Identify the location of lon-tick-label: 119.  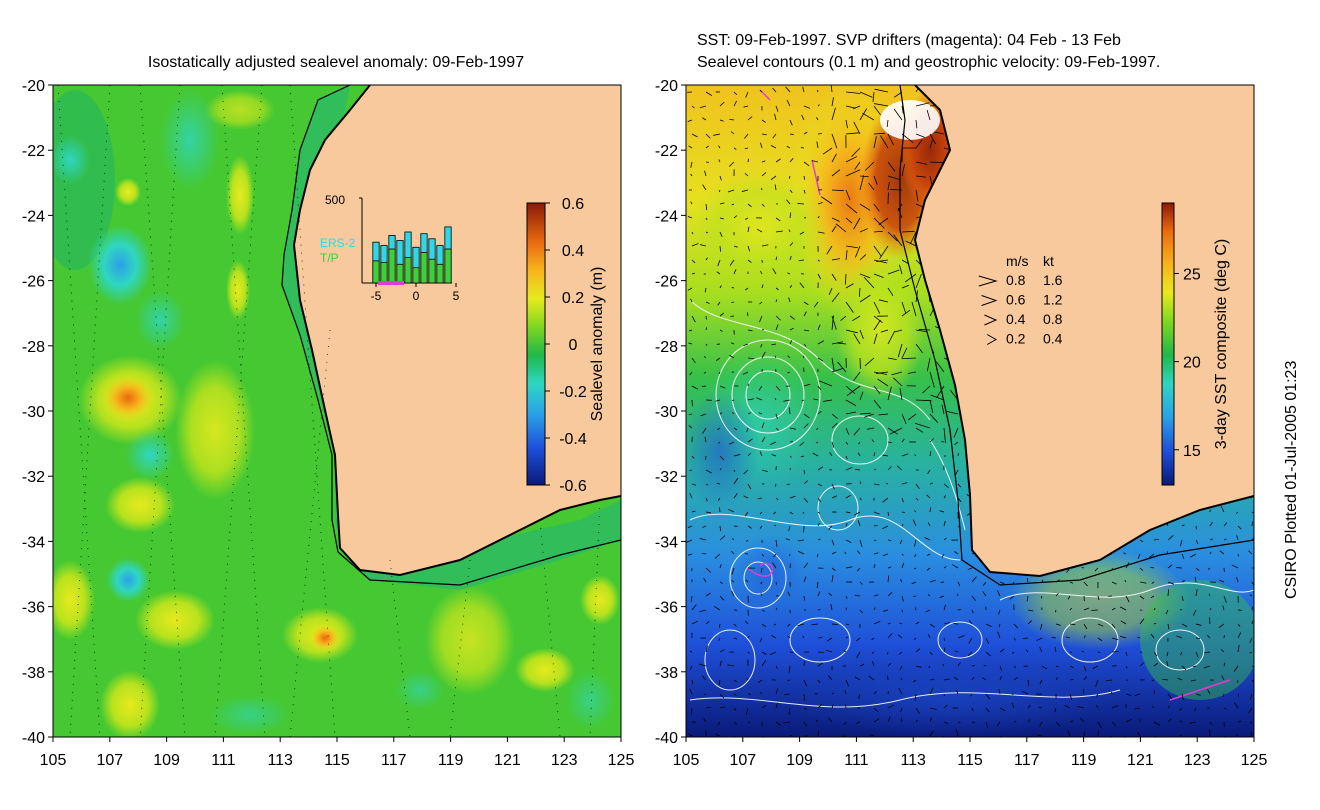
(1084, 760).